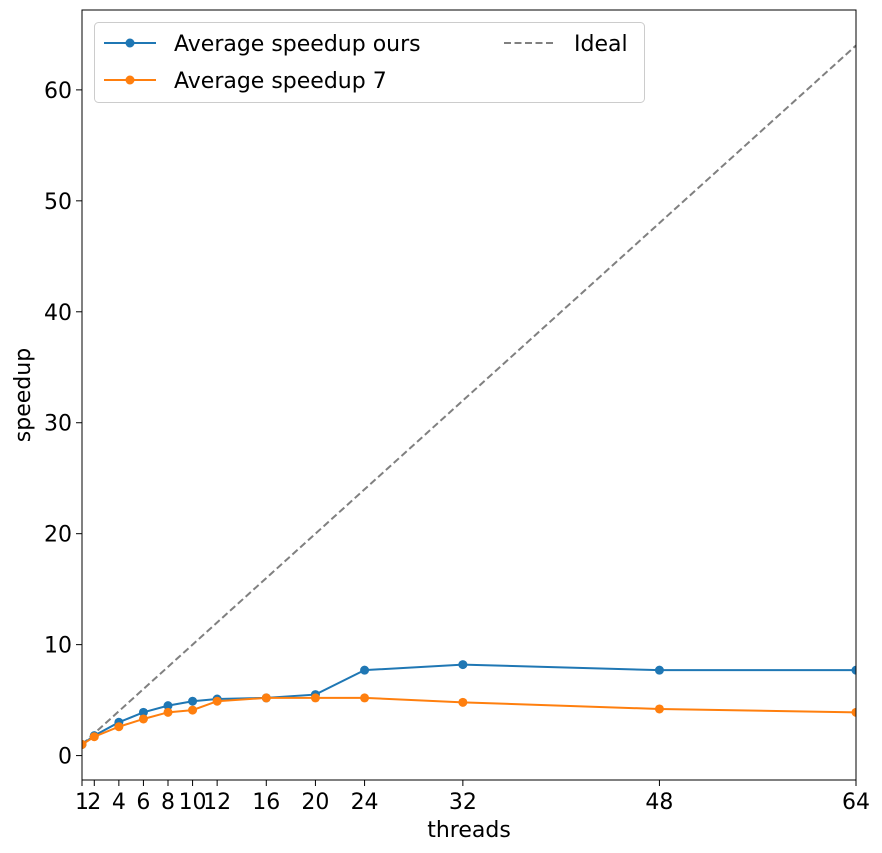 The height and width of the screenshot is (853, 882). What do you see at coordinates (82, 802) in the screenshot?
I see `x-tick-label: 1` at bounding box center [82, 802].